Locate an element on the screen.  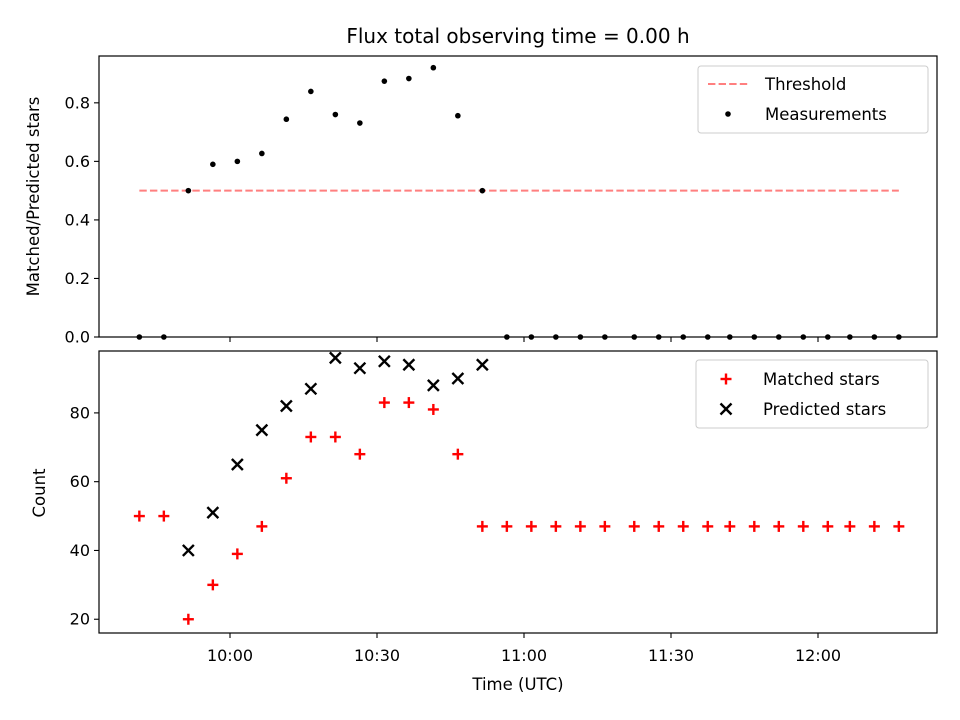
x-tick-label: 10:30 is located at coordinates (377, 655).